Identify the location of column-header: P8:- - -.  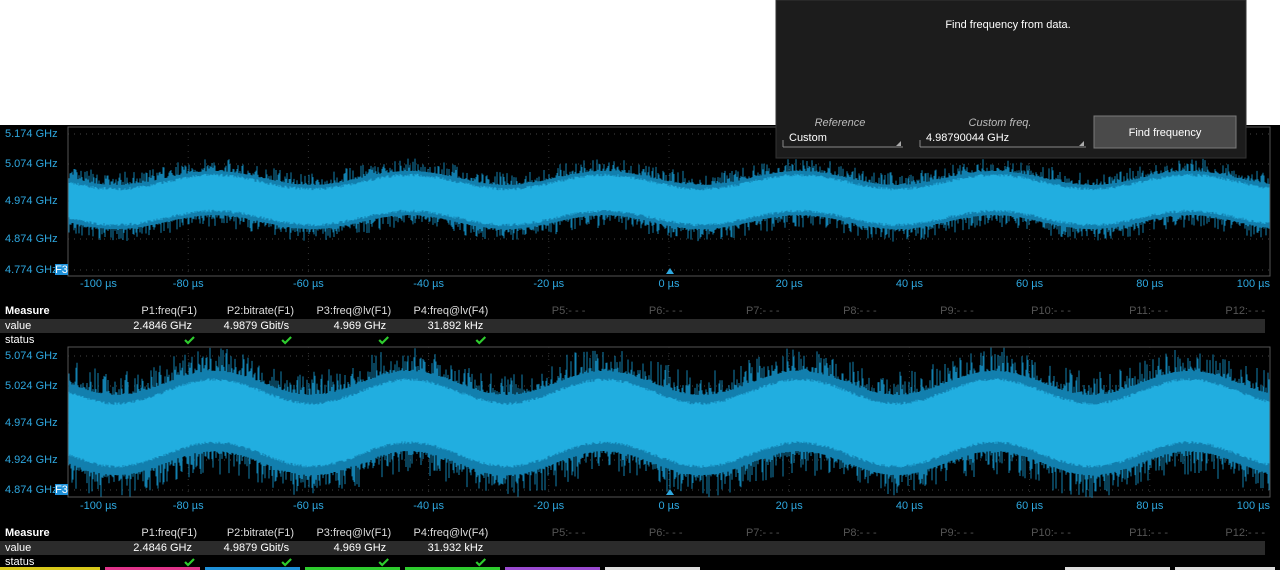
(860, 533).